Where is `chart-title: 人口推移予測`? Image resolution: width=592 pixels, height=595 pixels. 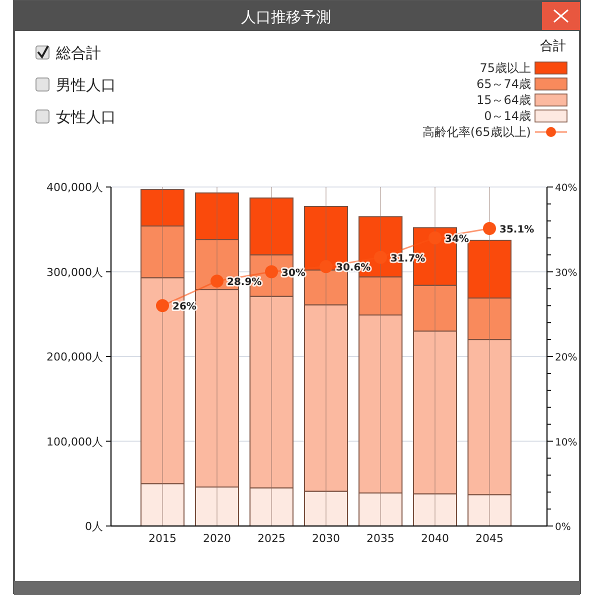 chart-title: 人口推移予測 is located at coordinates (286, 17).